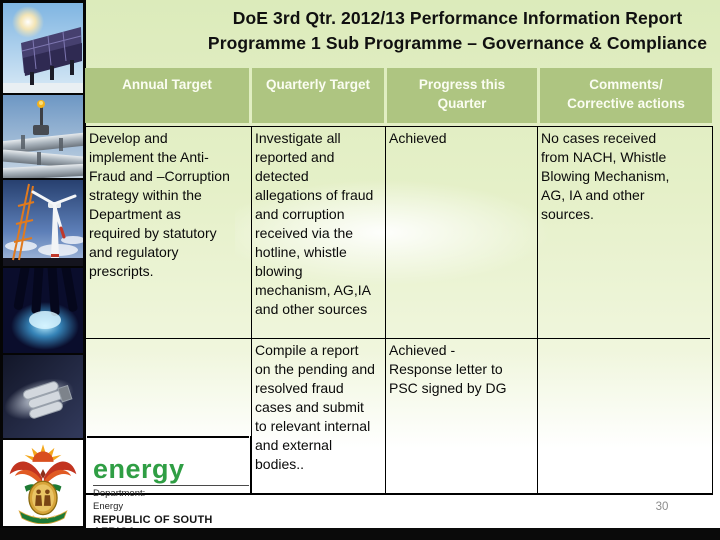 The width and height of the screenshot is (720, 540). I want to click on doe-logo-department-name: Energy, so click(108, 506).